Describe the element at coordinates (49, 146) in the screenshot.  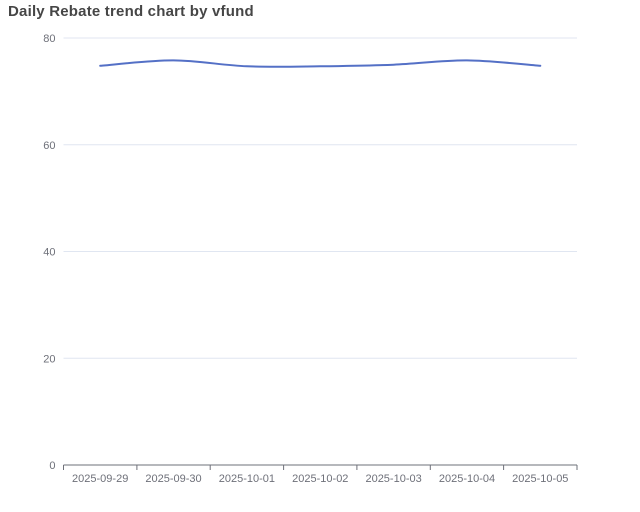
I see `y-axis-tick-label: 60` at that location.